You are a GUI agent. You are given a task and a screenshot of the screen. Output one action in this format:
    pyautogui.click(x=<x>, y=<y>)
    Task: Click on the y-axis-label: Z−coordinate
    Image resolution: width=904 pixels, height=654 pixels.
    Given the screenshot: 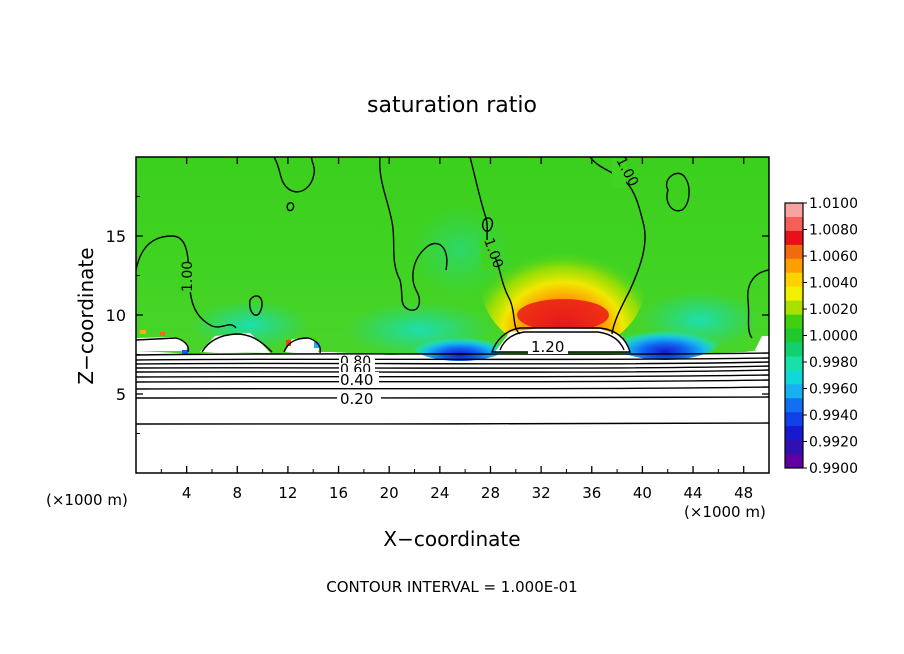 What is the action you would take?
    pyautogui.click(x=86, y=315)
    